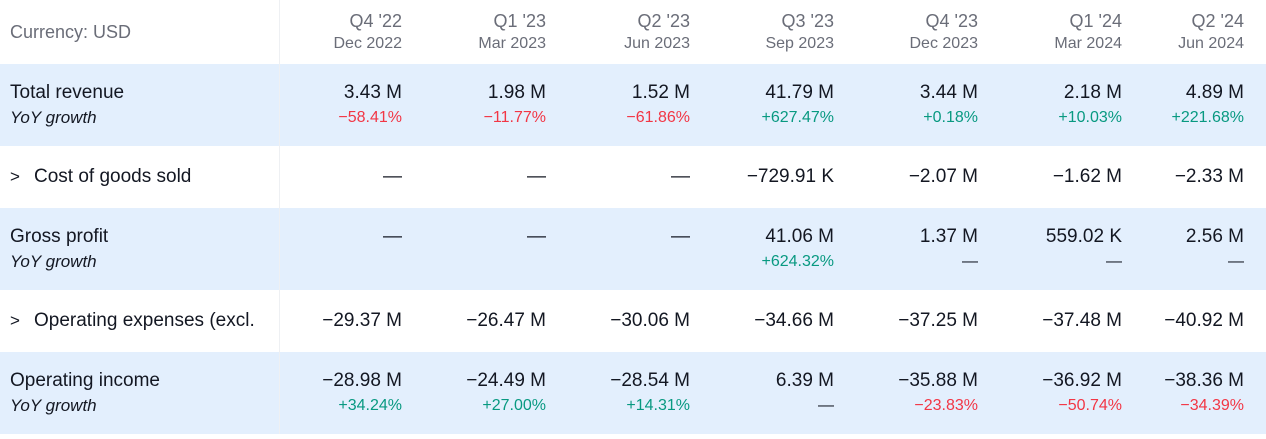 The image size is (1266, 439). I want to click on period-quarter: Q4 '23, so click(951, 21).